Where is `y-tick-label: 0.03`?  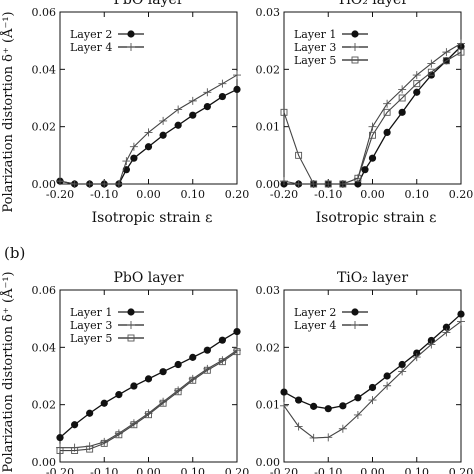
y-tick-label: 0.03 is located at coordinates (268, 12).